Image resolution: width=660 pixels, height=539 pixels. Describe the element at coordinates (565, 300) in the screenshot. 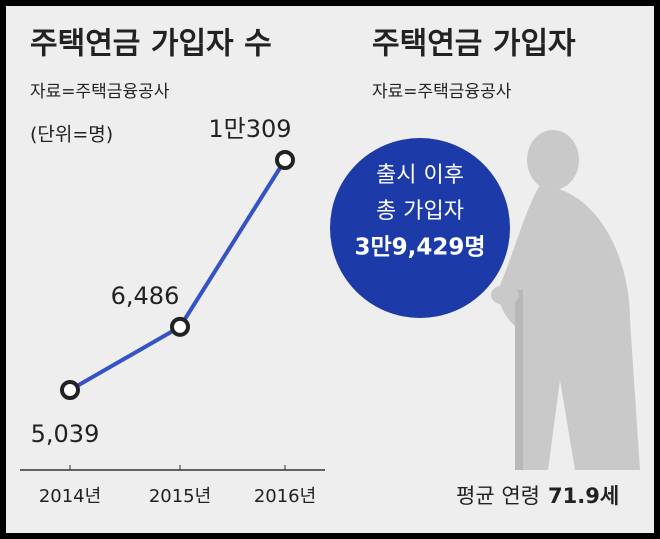

I see `elderly-silhouette` at that location.